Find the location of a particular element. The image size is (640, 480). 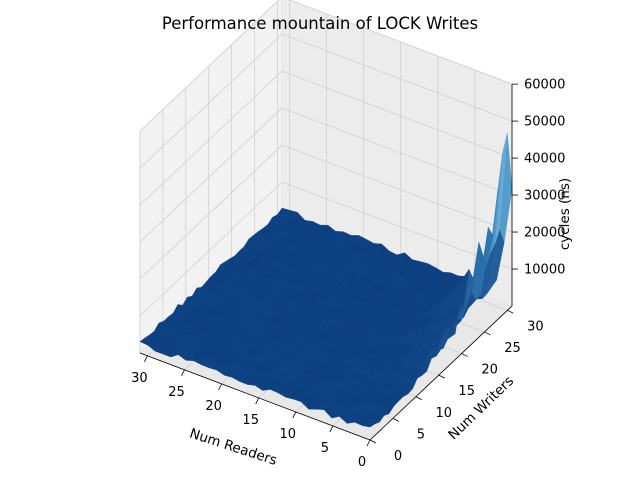

y-tick-label: 0 is located at coordinates (398, 456).